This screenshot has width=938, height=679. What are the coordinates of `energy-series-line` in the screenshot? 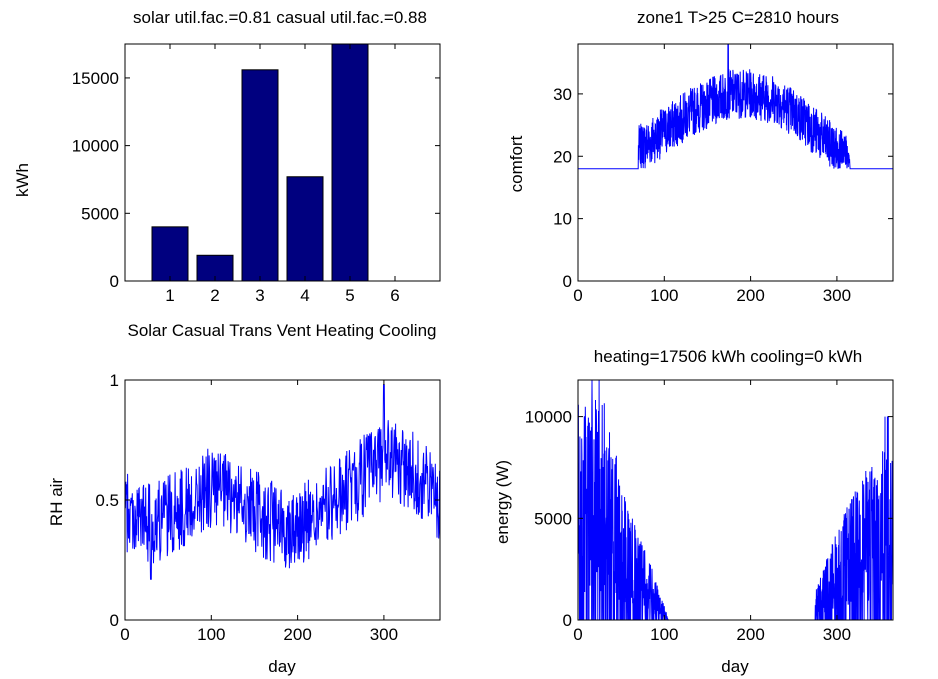 It's located at (735, 500).